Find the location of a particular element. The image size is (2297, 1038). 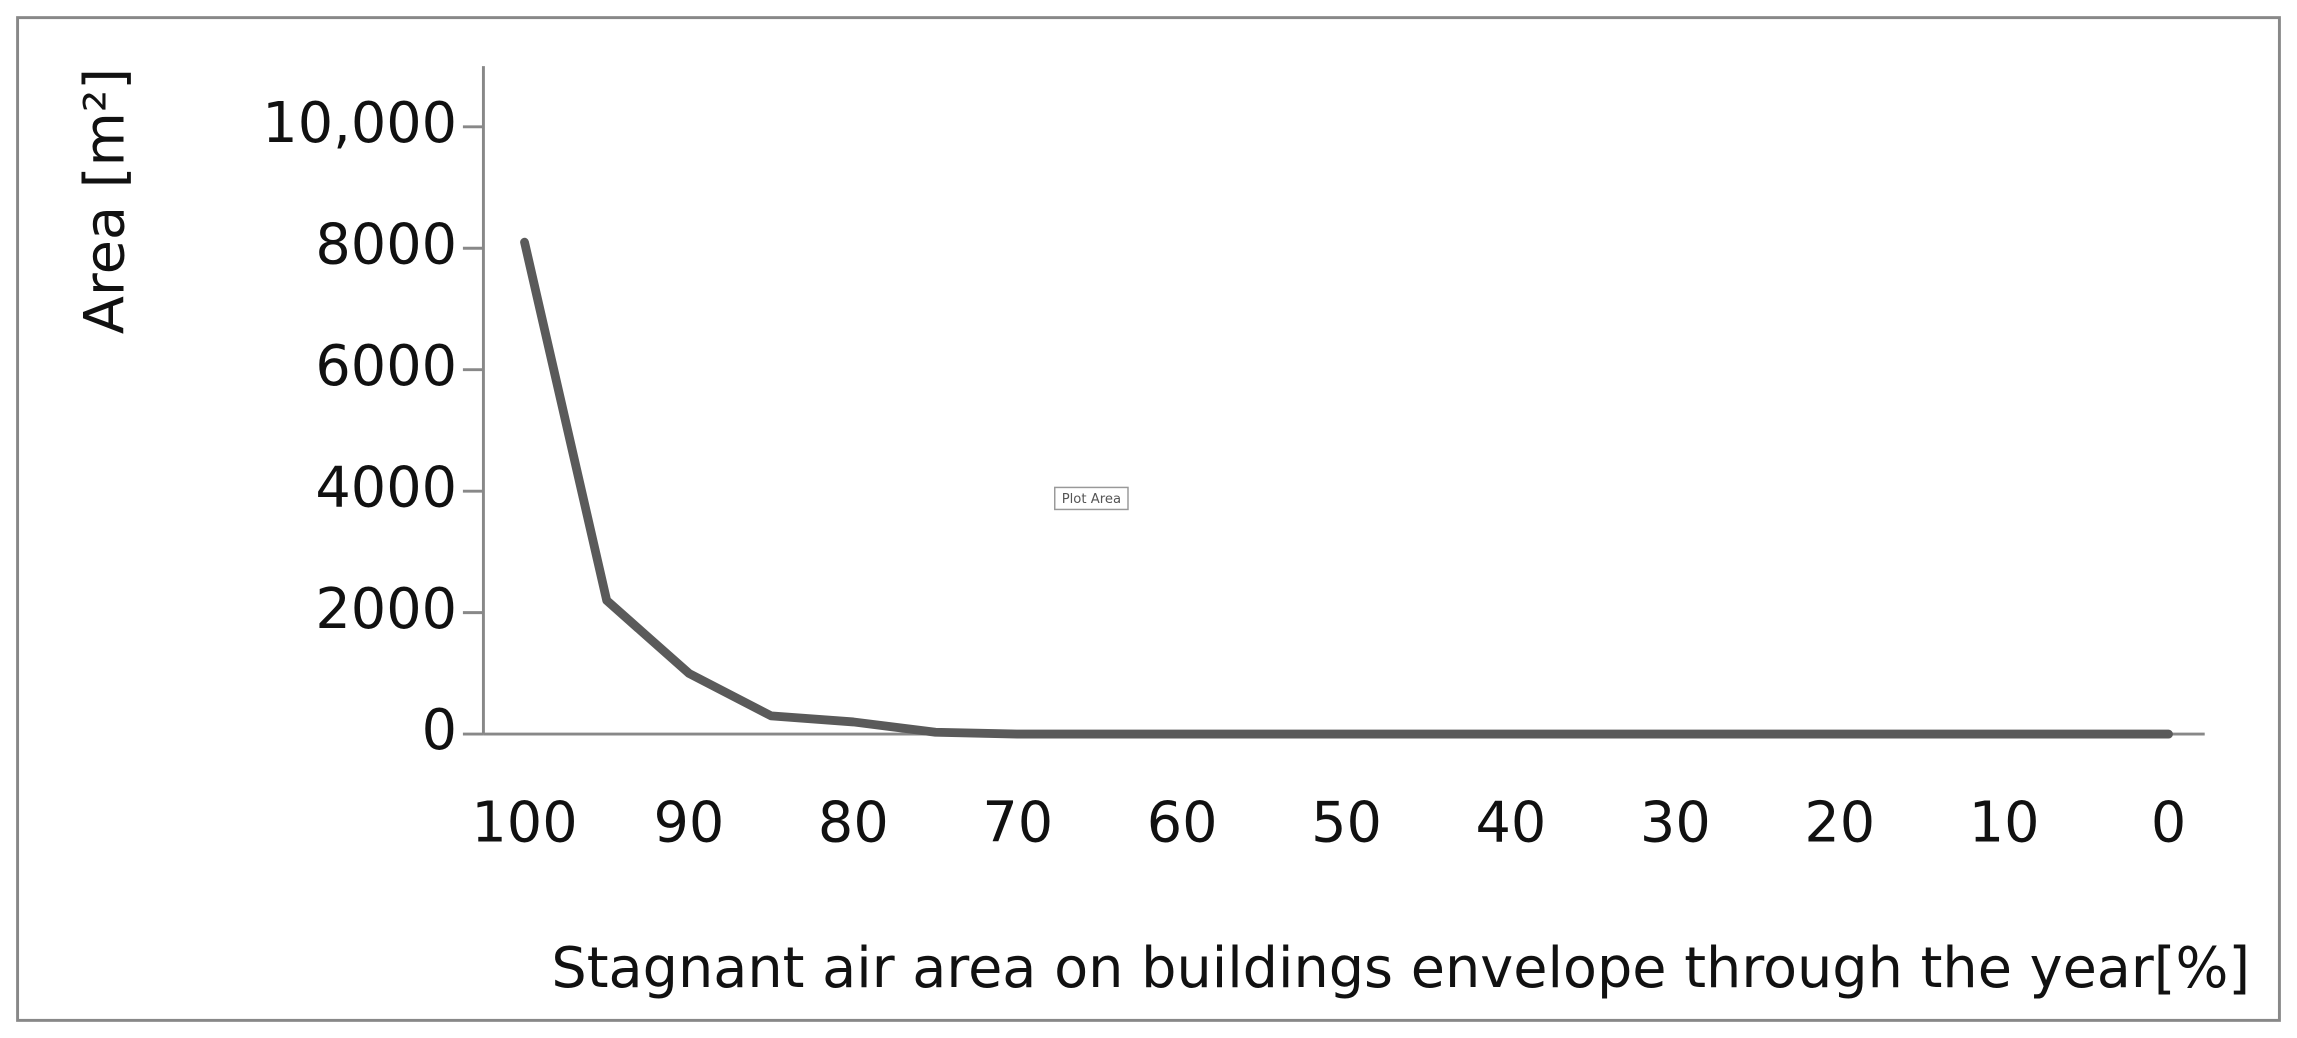

plot-area-tag is located at coordinates (1091, 498).